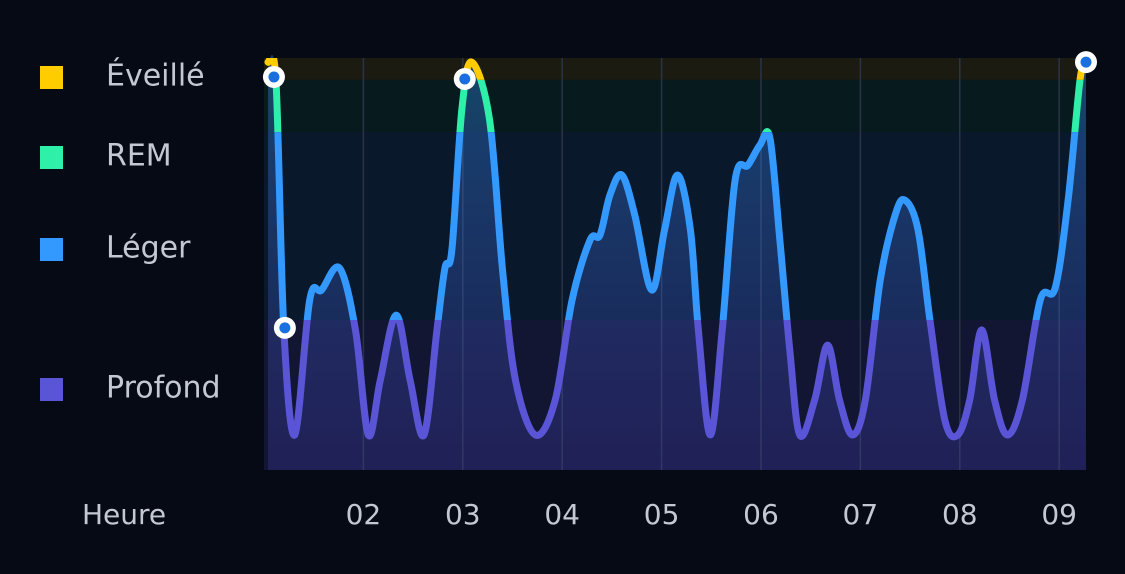  Describe the element at coordinates (659, 380) in the screenshot. I see `sleep-line` at that location.